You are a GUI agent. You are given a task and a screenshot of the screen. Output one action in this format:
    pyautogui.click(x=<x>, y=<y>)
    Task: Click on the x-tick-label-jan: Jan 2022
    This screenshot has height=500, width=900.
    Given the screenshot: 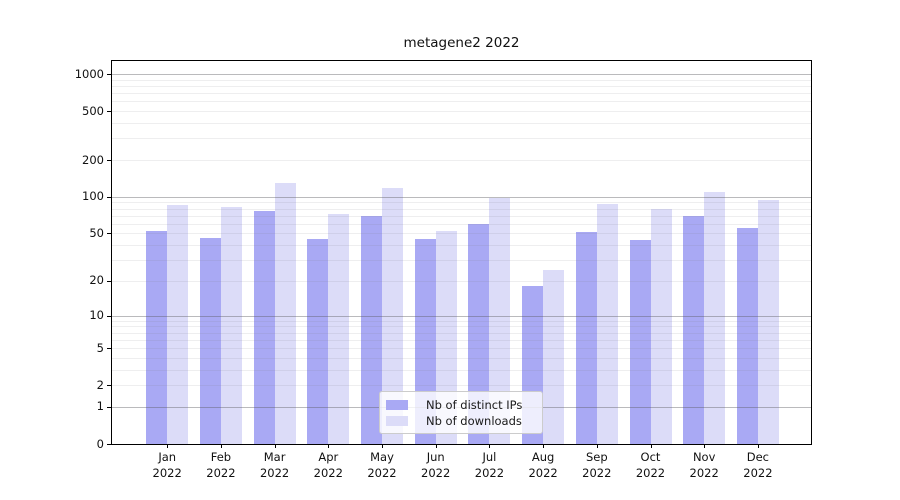 What is the action you would take?
    pyautogui.click(x=167, y=465)
    